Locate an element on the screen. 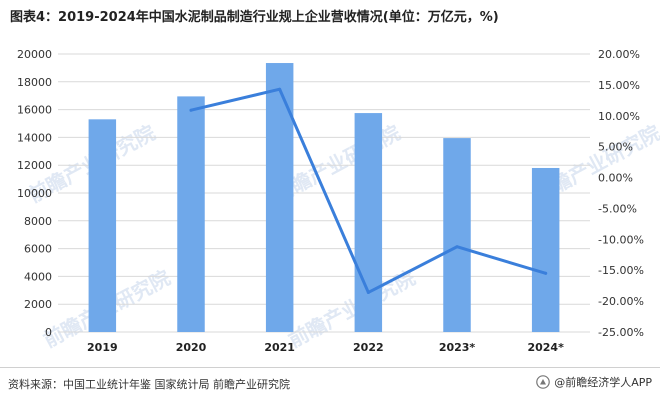  y-right-tick-label: 20.00% is located at coordinates (619, 54).